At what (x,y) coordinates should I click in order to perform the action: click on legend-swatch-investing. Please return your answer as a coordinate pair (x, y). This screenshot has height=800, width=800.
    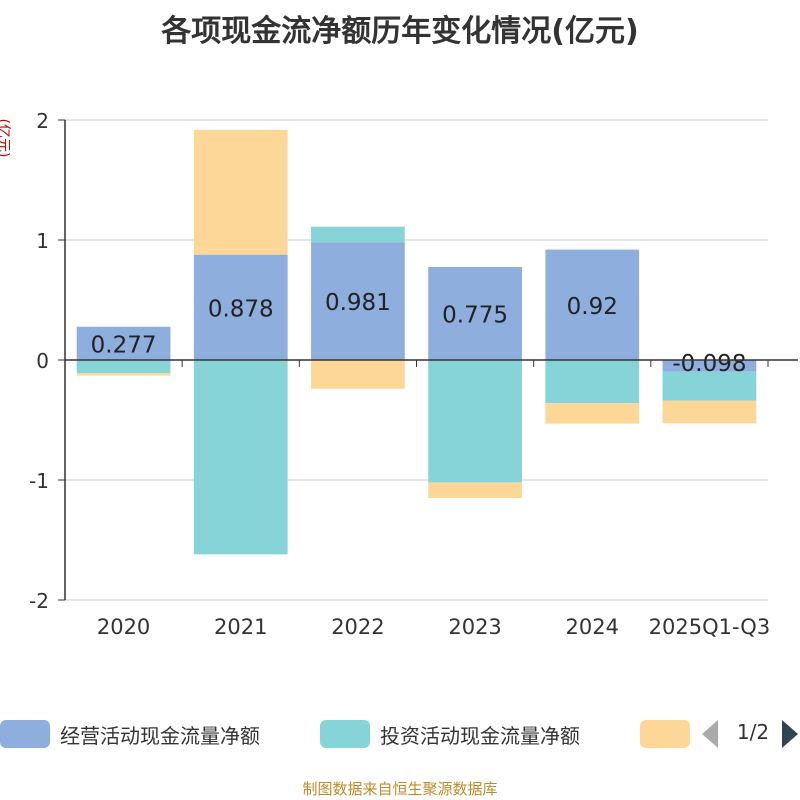
    Looking at the image, I should click on (345, 734).